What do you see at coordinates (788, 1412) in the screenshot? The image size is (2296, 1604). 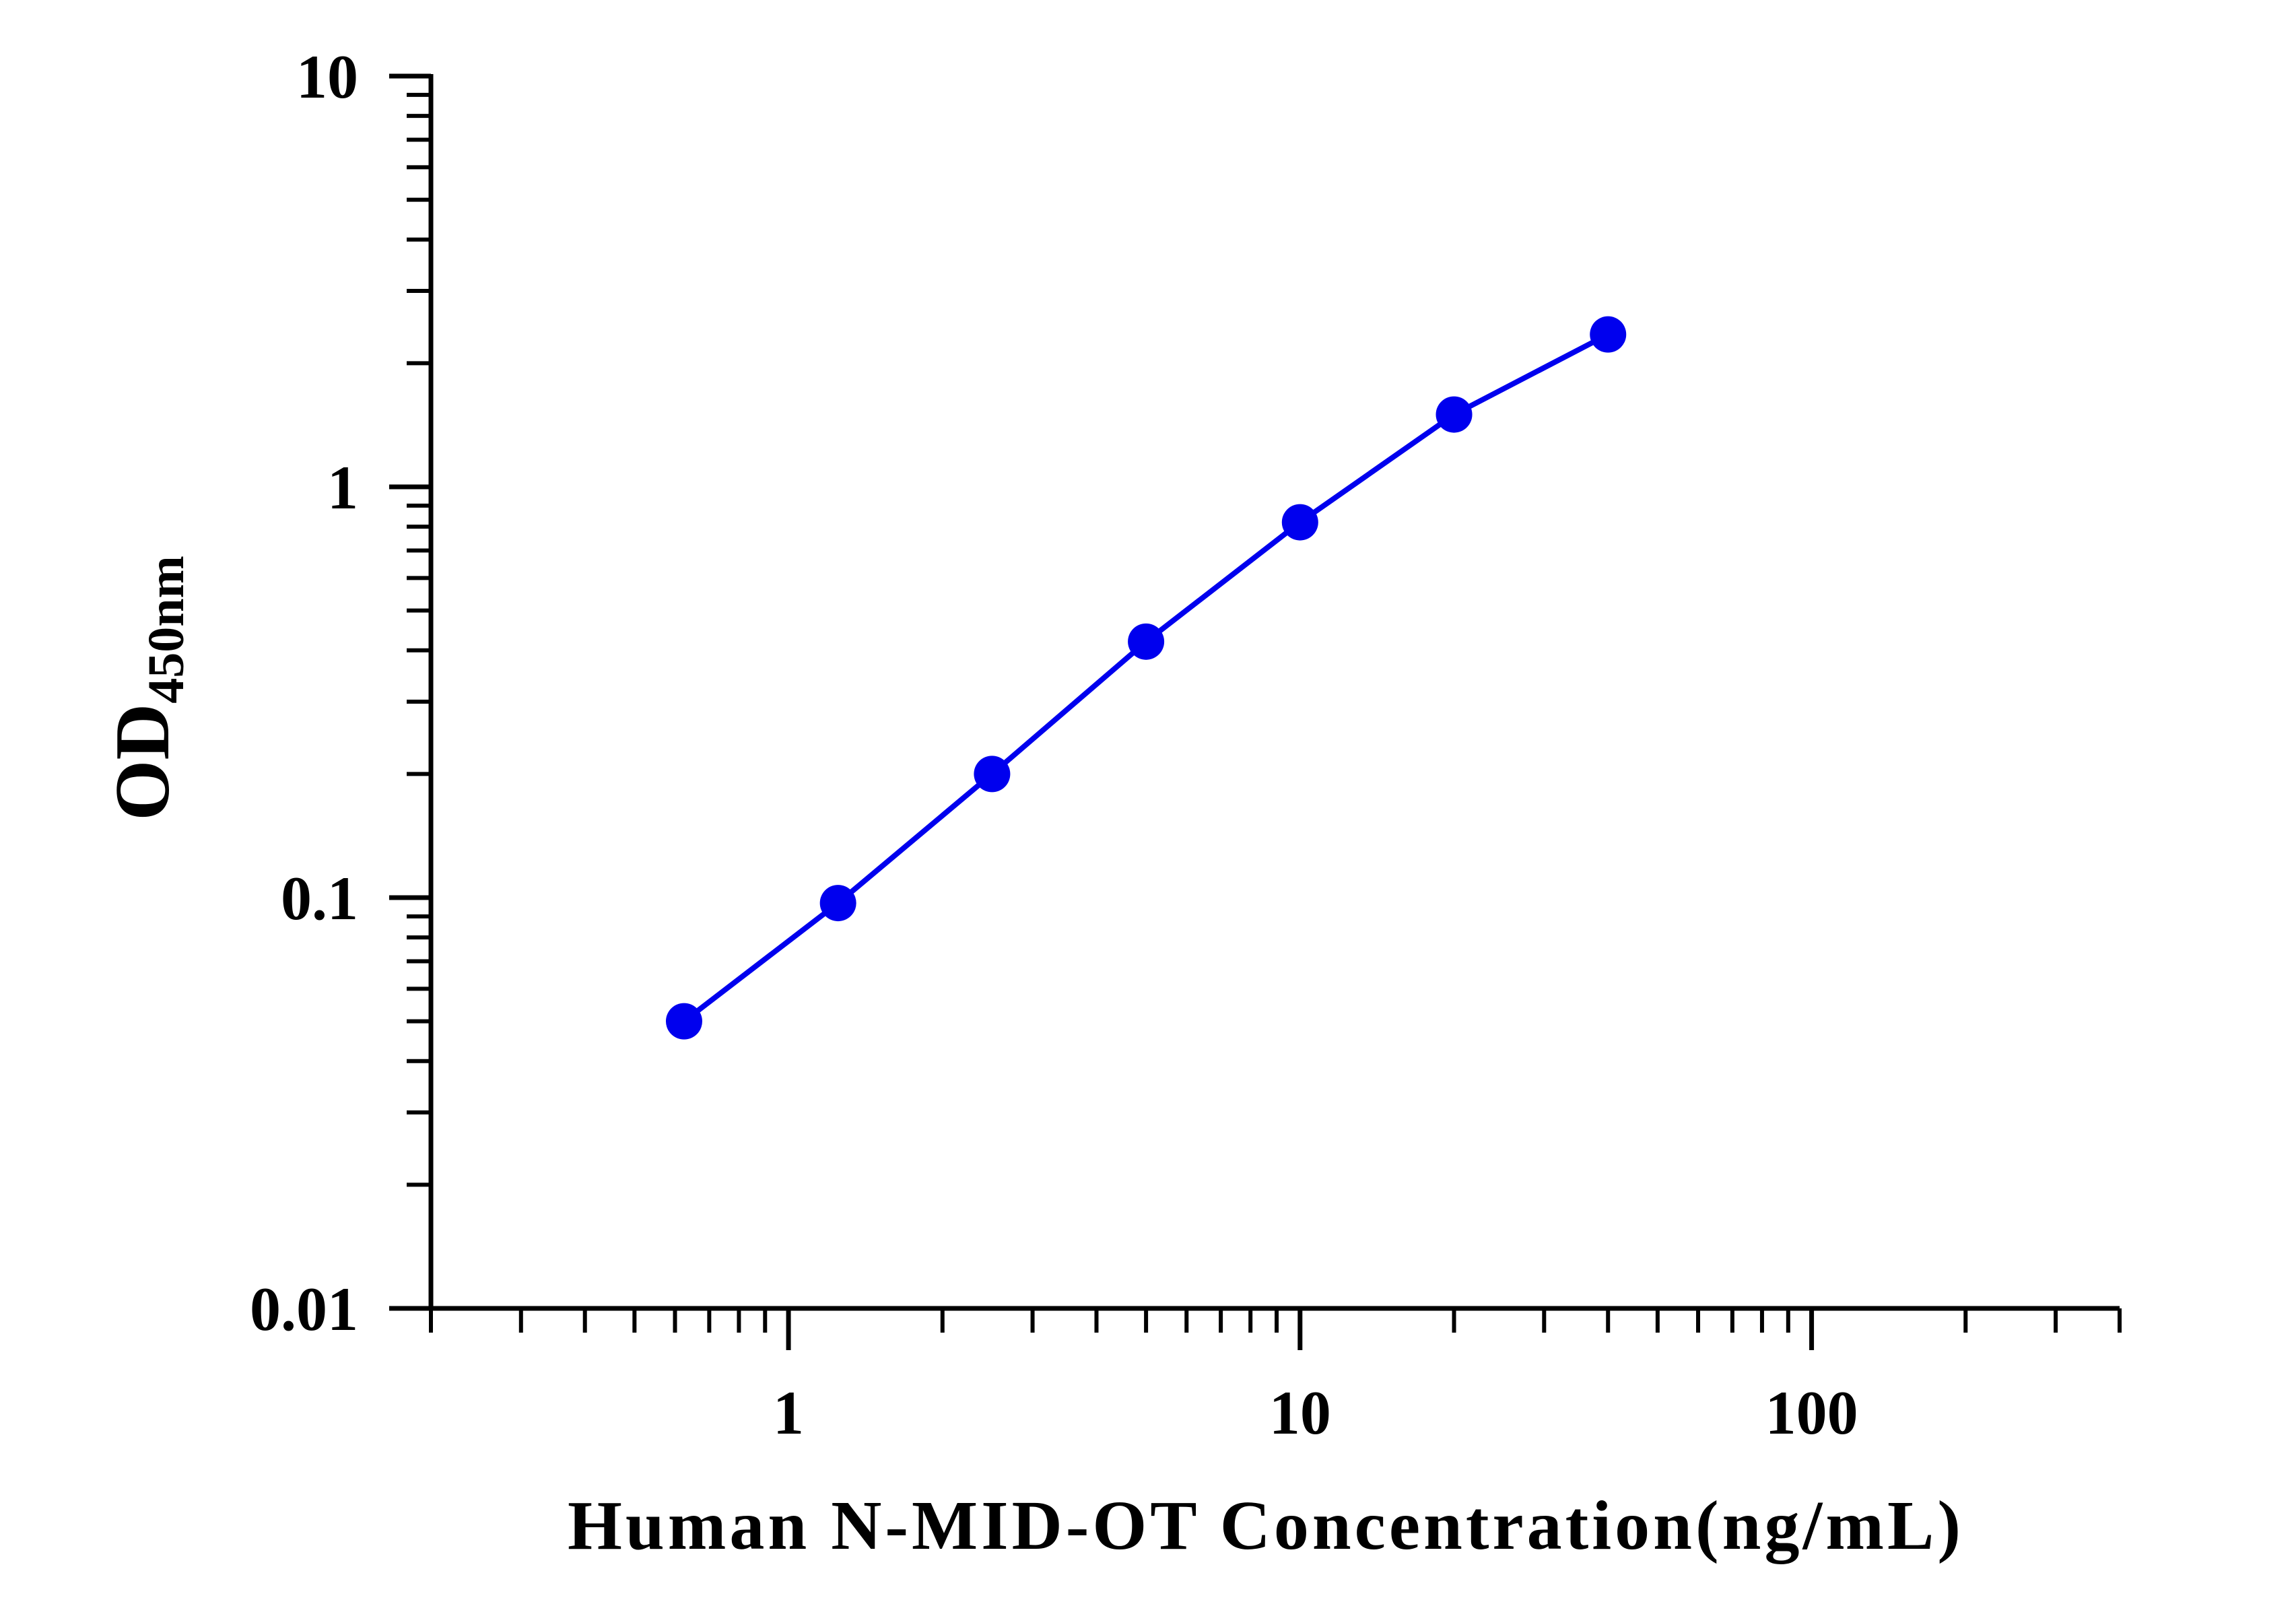 I see `x-tick-label: 1` at bounding box center [788, 1412].